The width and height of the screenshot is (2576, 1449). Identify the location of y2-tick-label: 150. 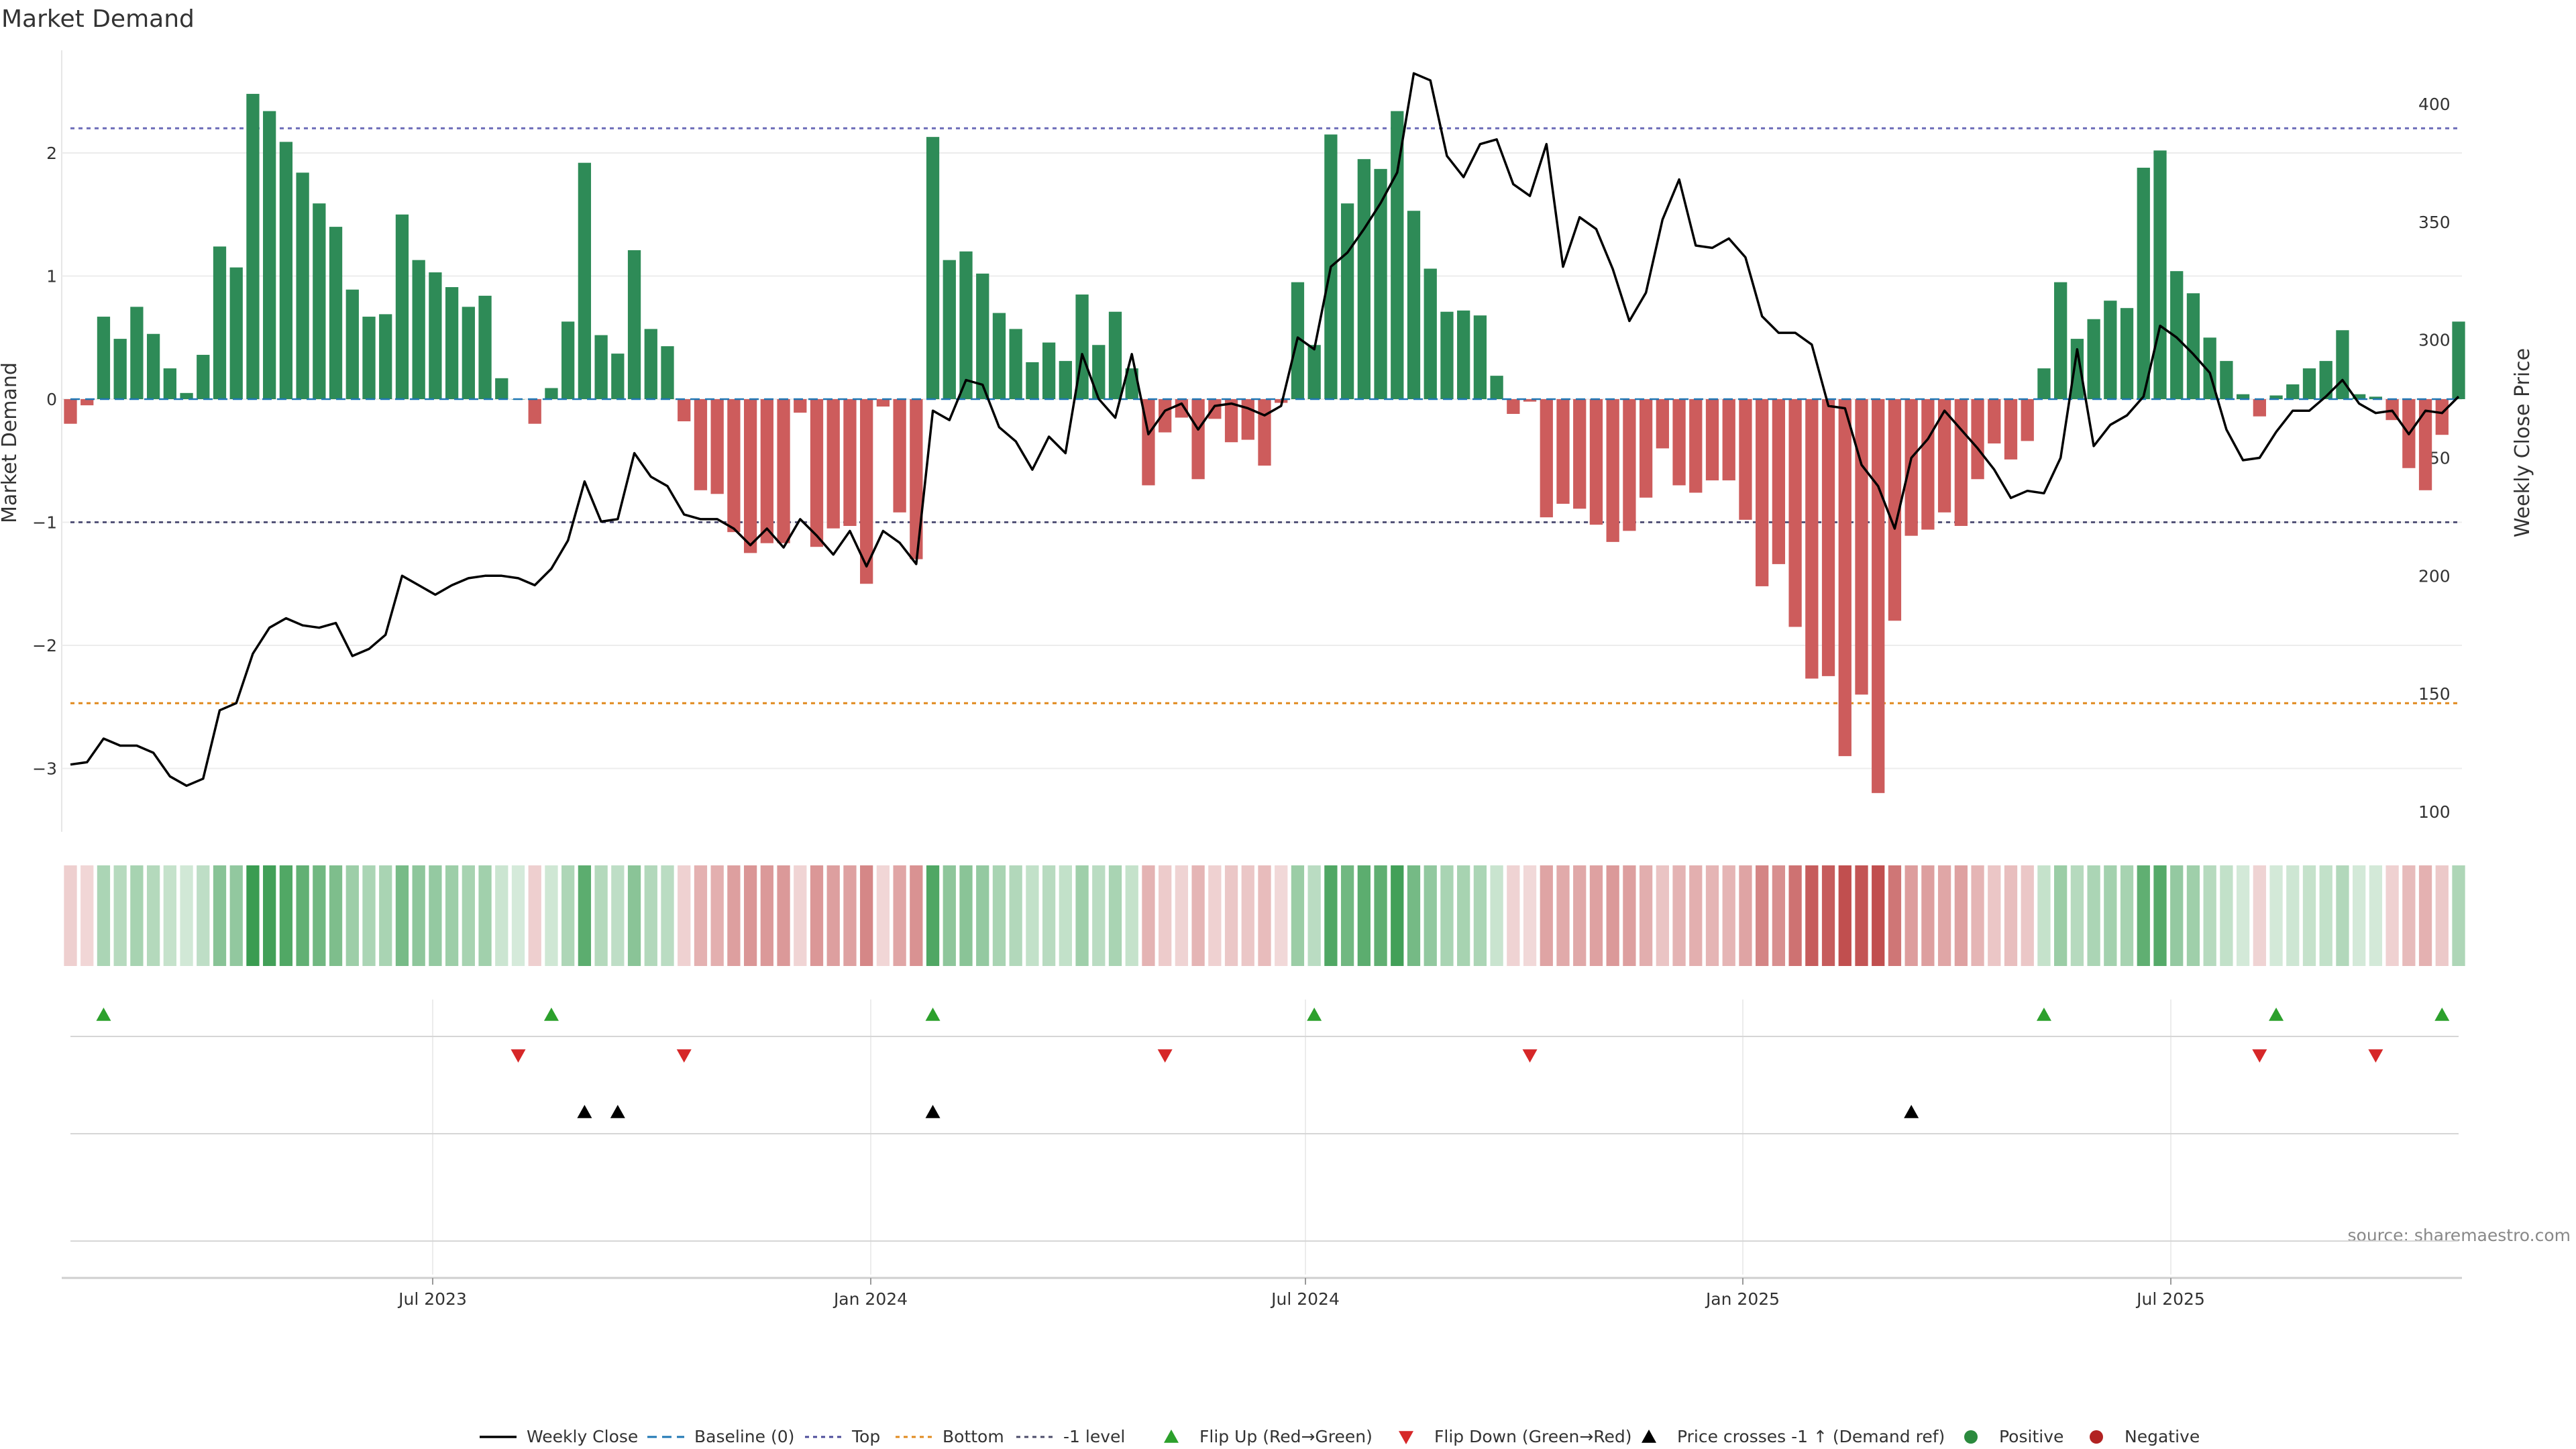
(2434, 694).